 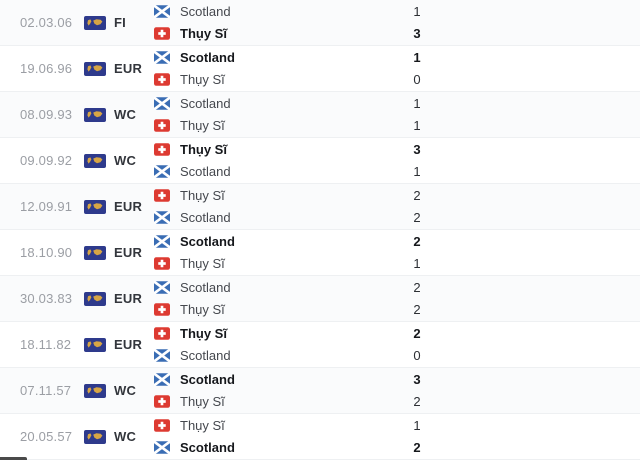 What do you see at coordinates (397, 79) in the screenshot?
I see `team-line: Thụy Sĩ 0` at bounding box center [397, 79].